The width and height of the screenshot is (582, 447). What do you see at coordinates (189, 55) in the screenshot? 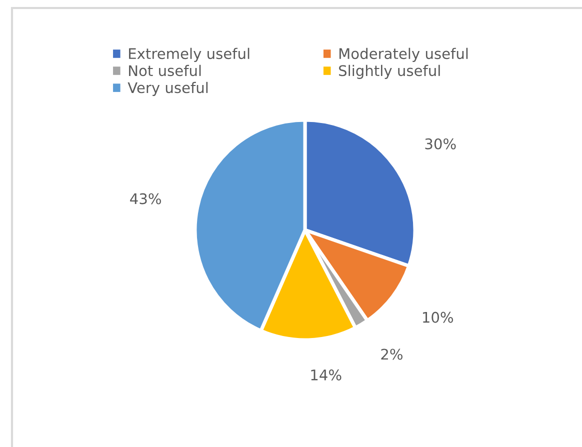
I see `legend-label: Extremely useful` at bounding box center [189, 55].